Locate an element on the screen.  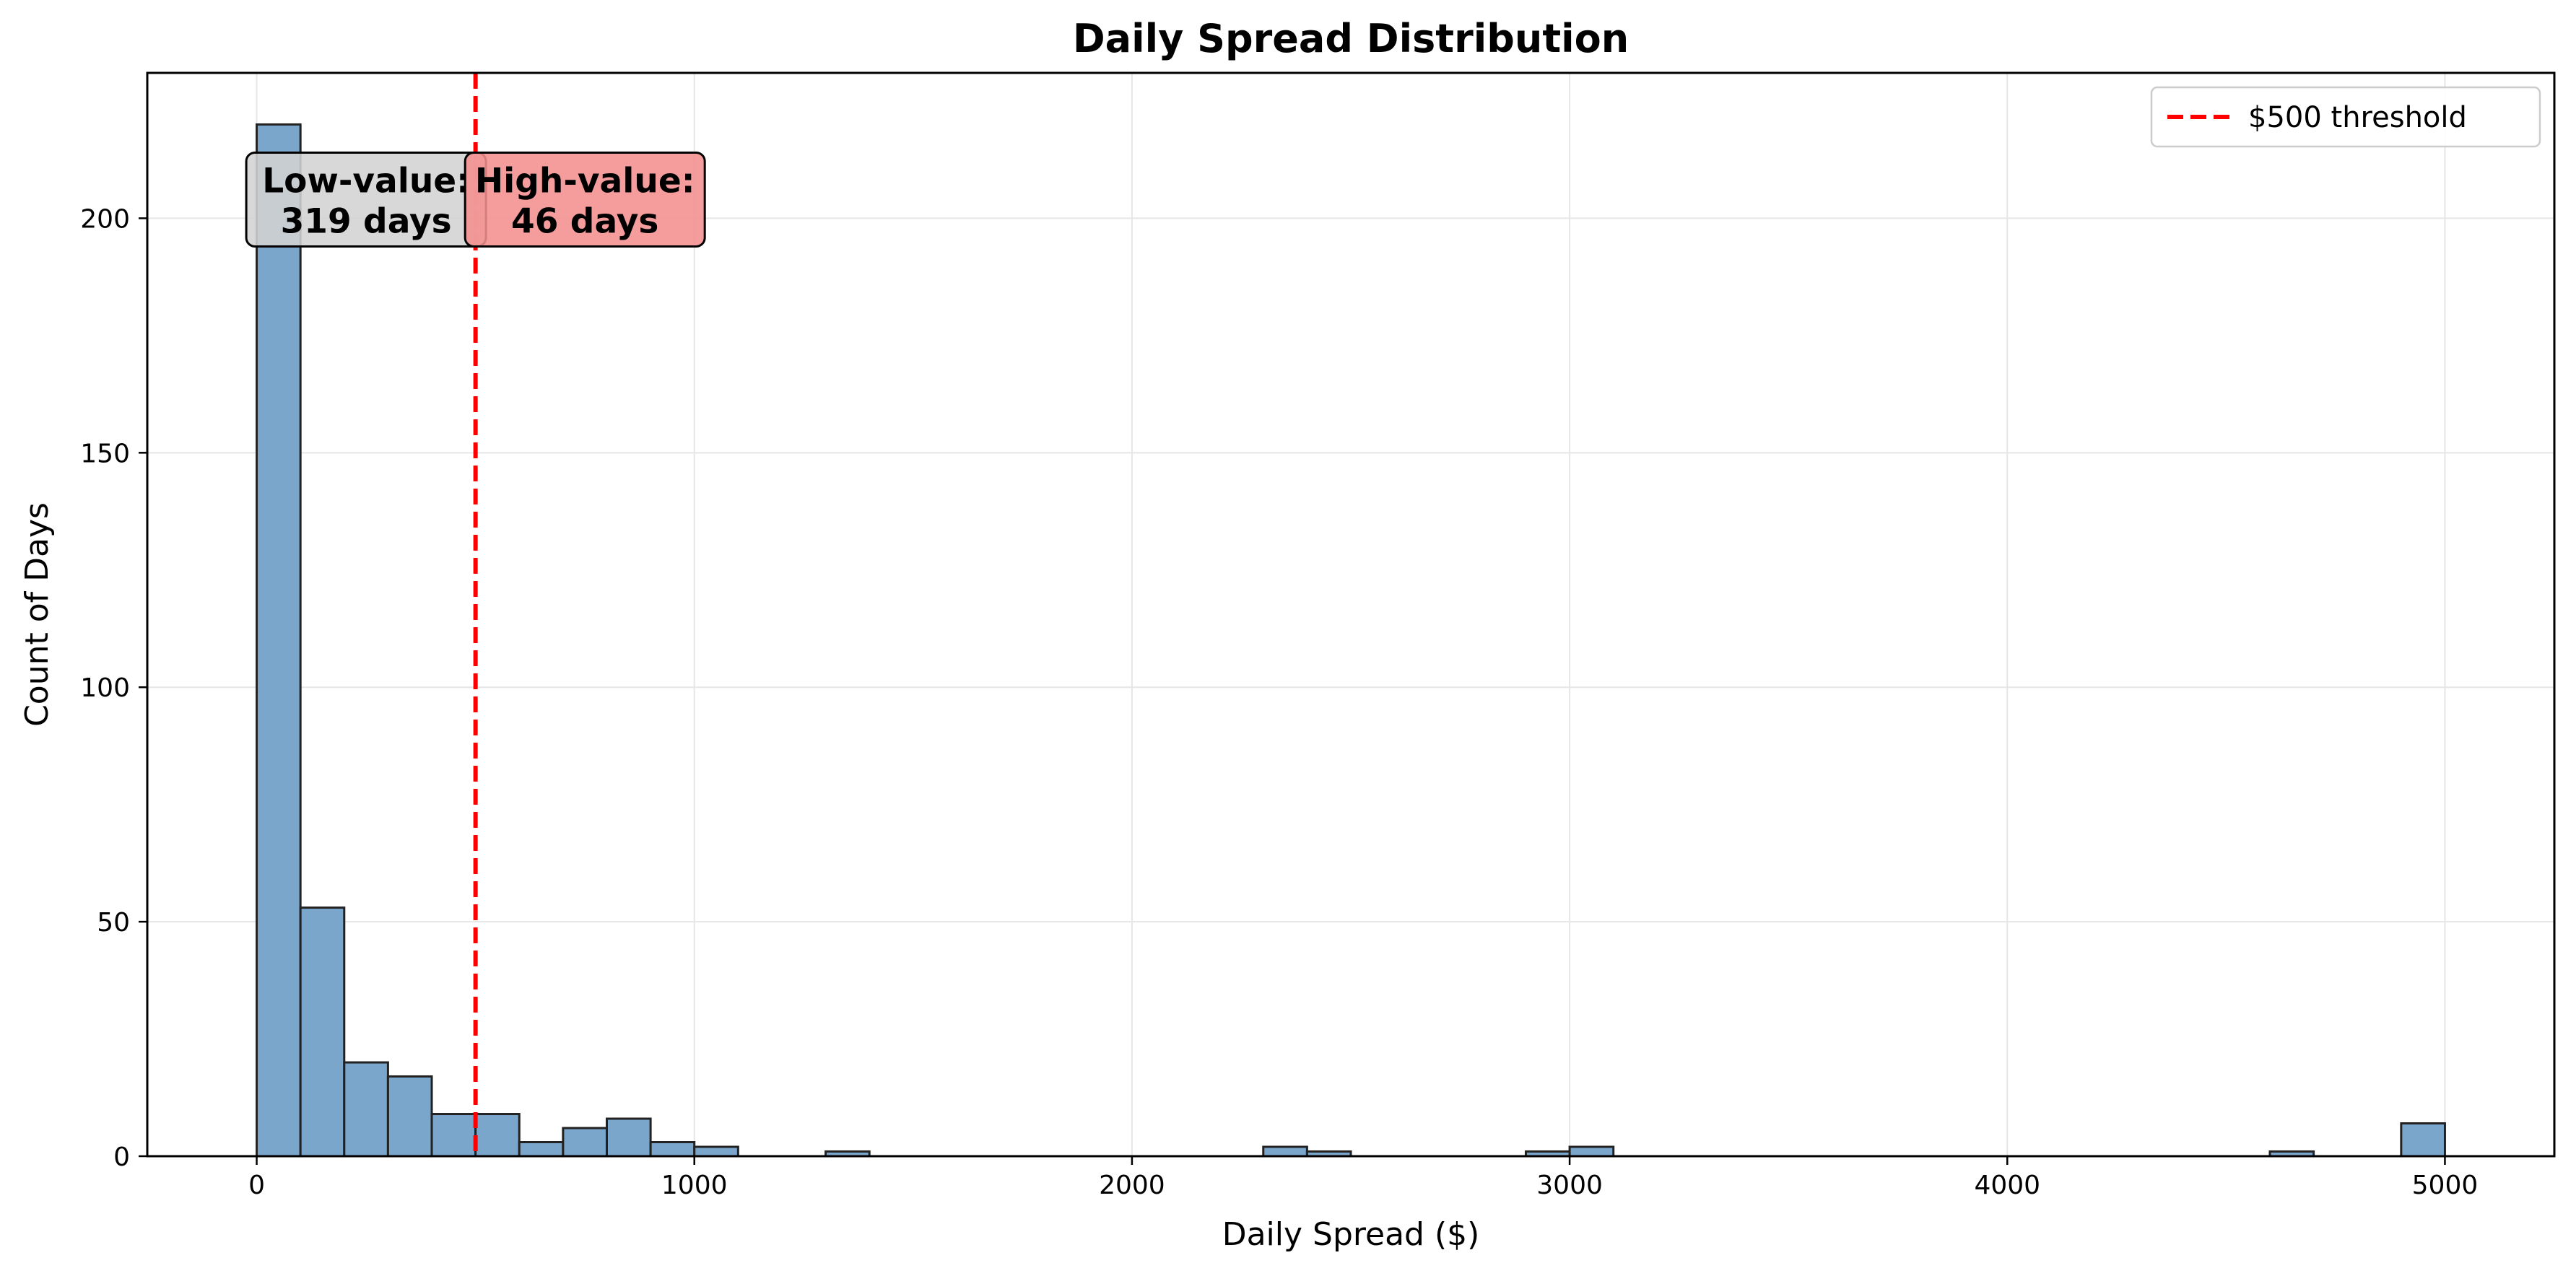
x-tick-label: 0 is located at coordinates (256, 1185).